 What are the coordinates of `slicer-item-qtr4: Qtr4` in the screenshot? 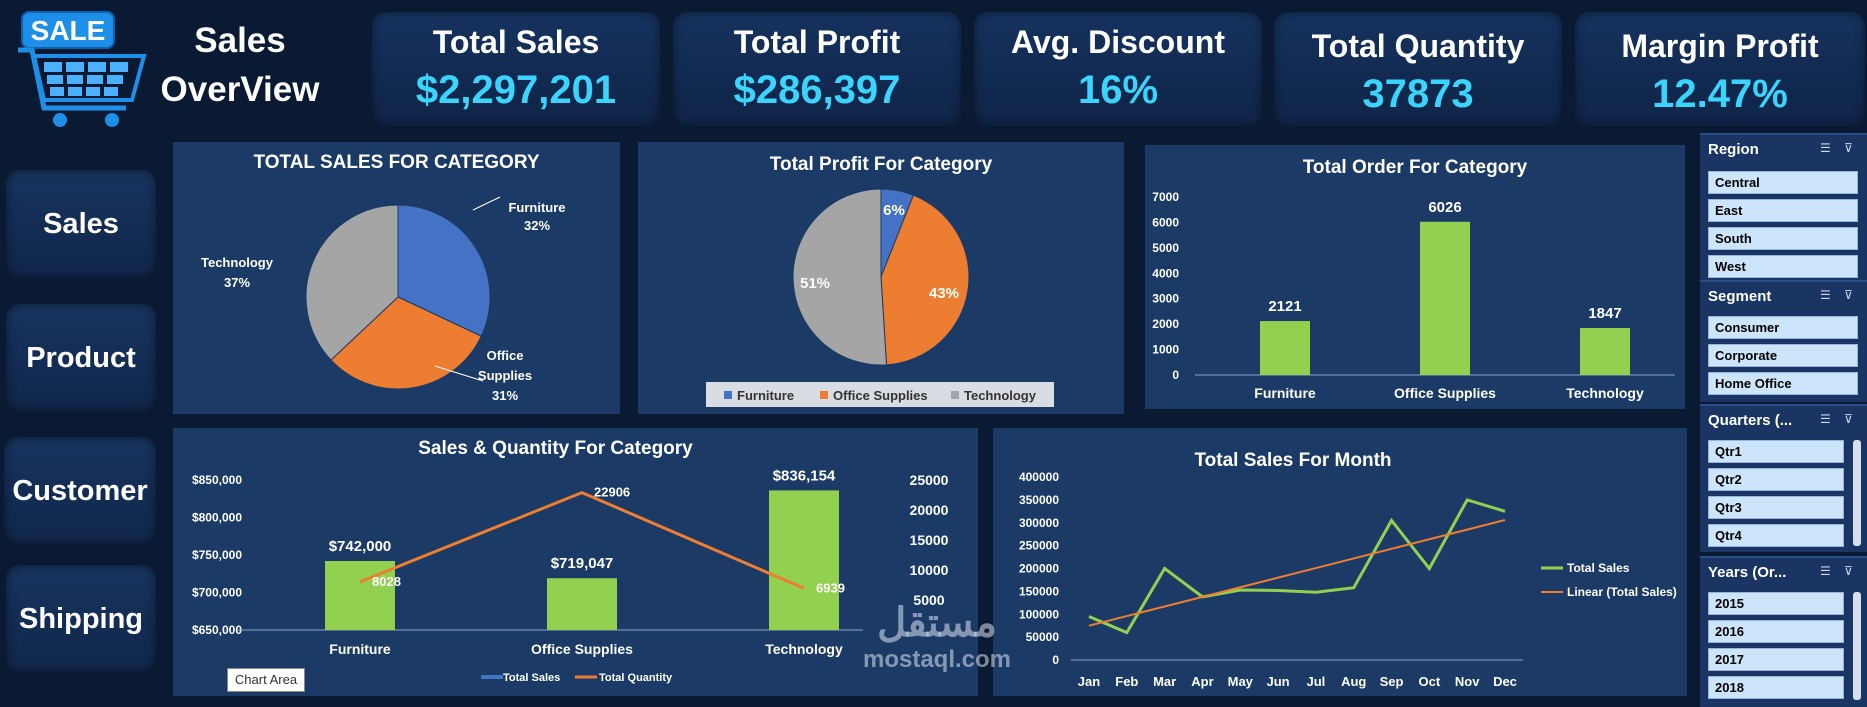 It's located at (1776, 535).